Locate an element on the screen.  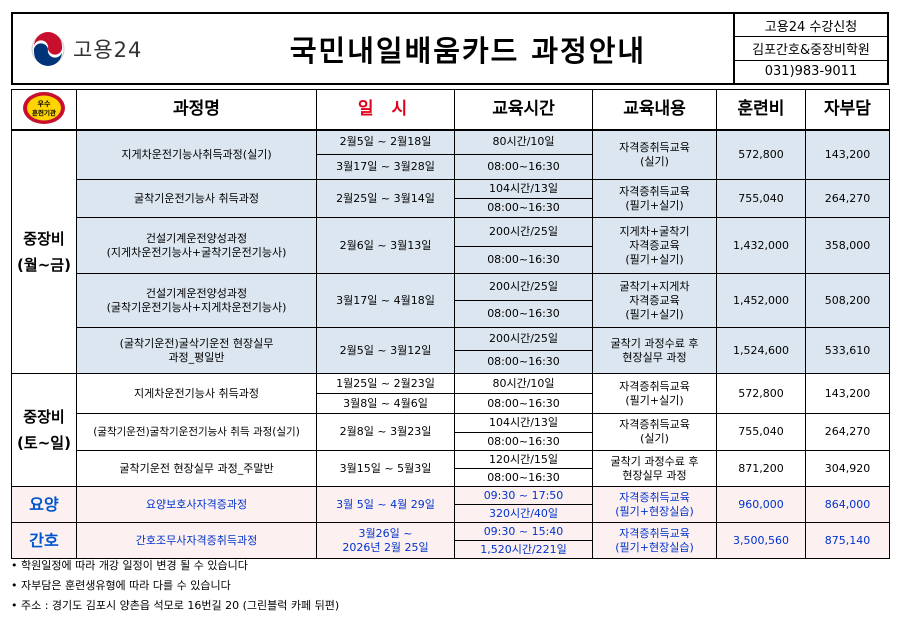
self-pay: 304,920 is located at coordinates (847, 468).